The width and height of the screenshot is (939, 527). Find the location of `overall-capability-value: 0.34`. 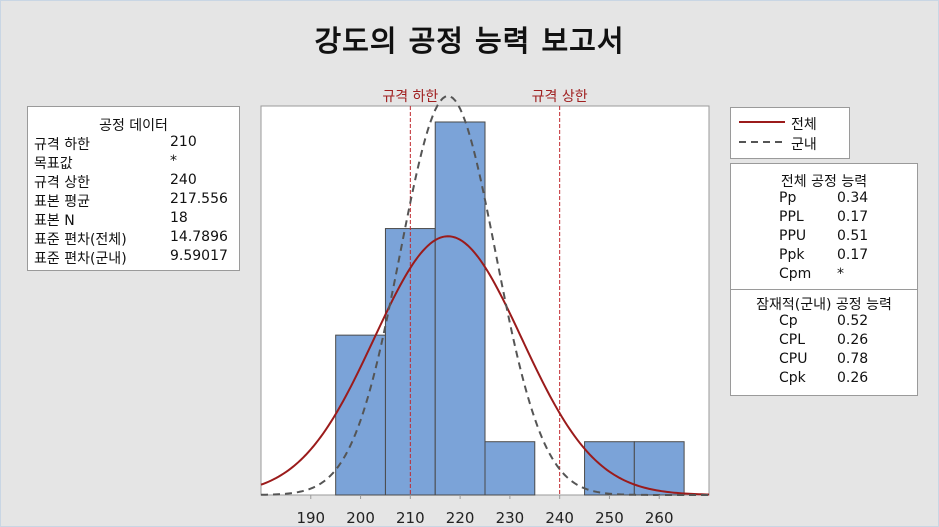

overall-capability-value: 0.34 is located at coordinates (853, 198).